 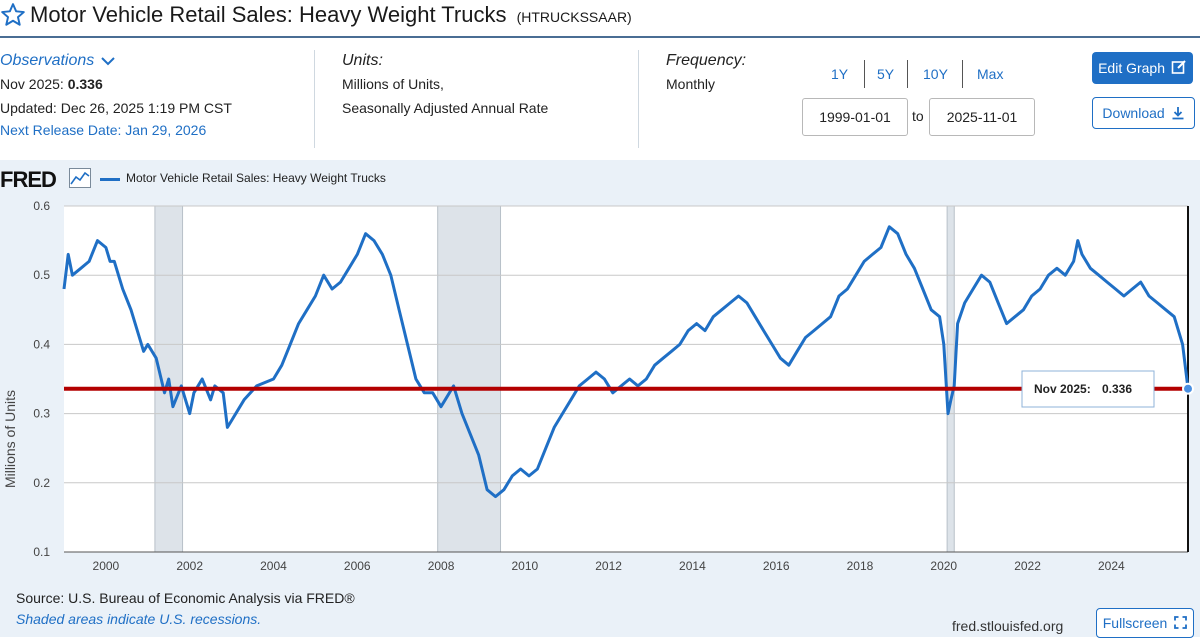 I want to click on observations-label: Observations, so click(x=47, y=60).